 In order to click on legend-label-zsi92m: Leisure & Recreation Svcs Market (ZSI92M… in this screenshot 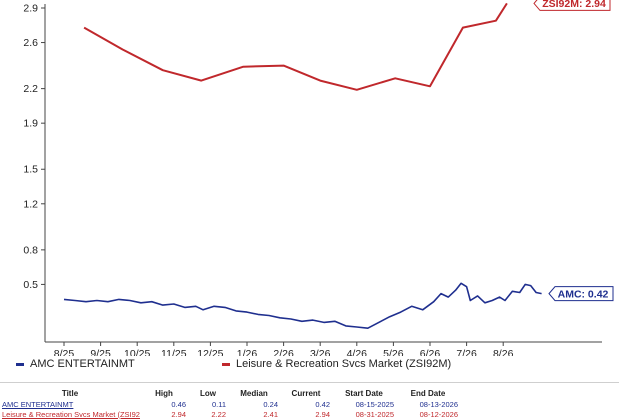, I will do `click(344, 364)`.